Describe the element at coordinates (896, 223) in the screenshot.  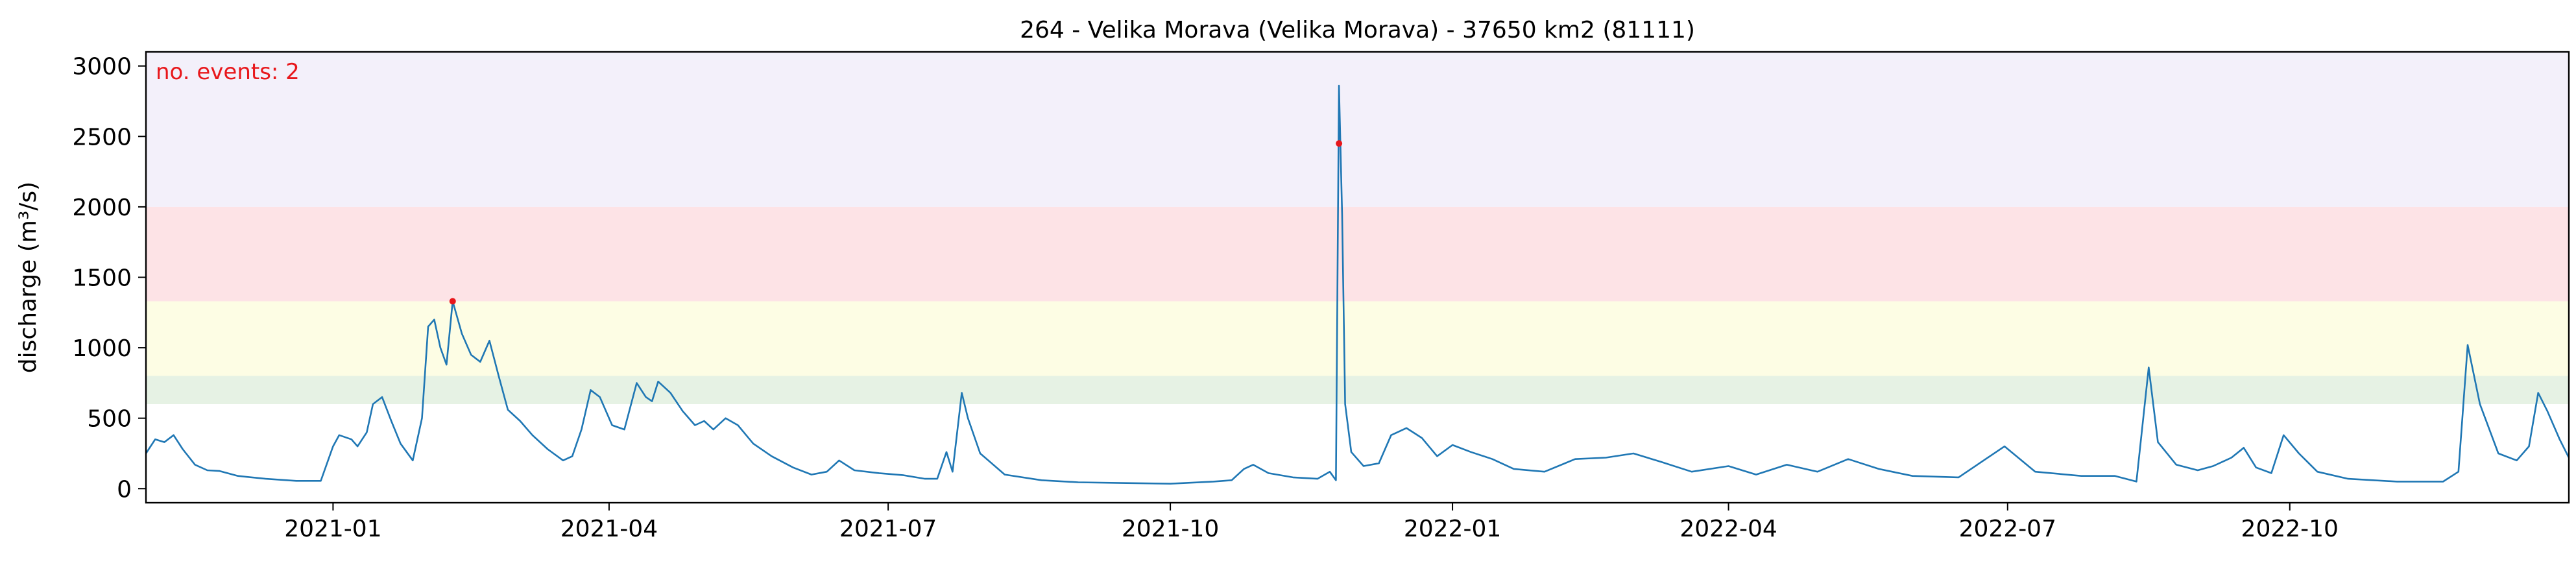
I see `event-markers` at that location.